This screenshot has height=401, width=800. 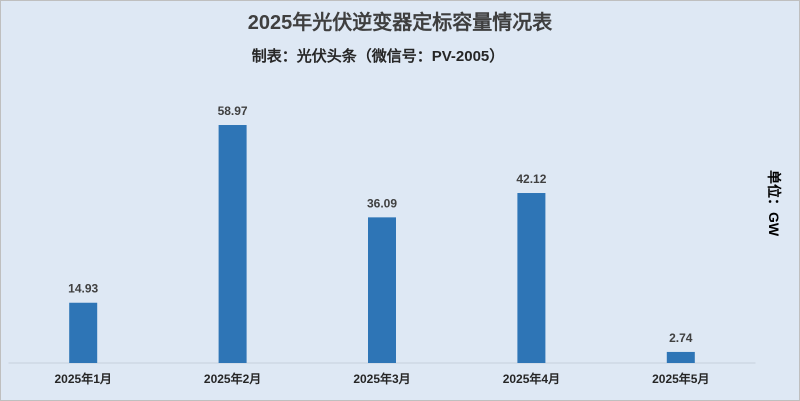 I want to click on data-label-1: 14.93, so click(x=83, y=289).